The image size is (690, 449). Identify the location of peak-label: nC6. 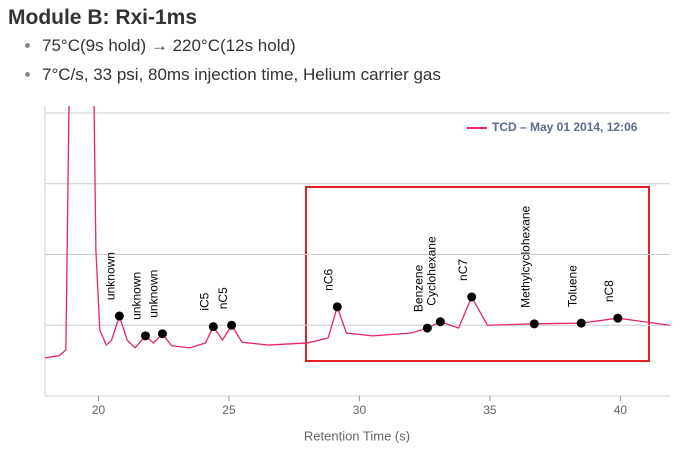
(328, 280).